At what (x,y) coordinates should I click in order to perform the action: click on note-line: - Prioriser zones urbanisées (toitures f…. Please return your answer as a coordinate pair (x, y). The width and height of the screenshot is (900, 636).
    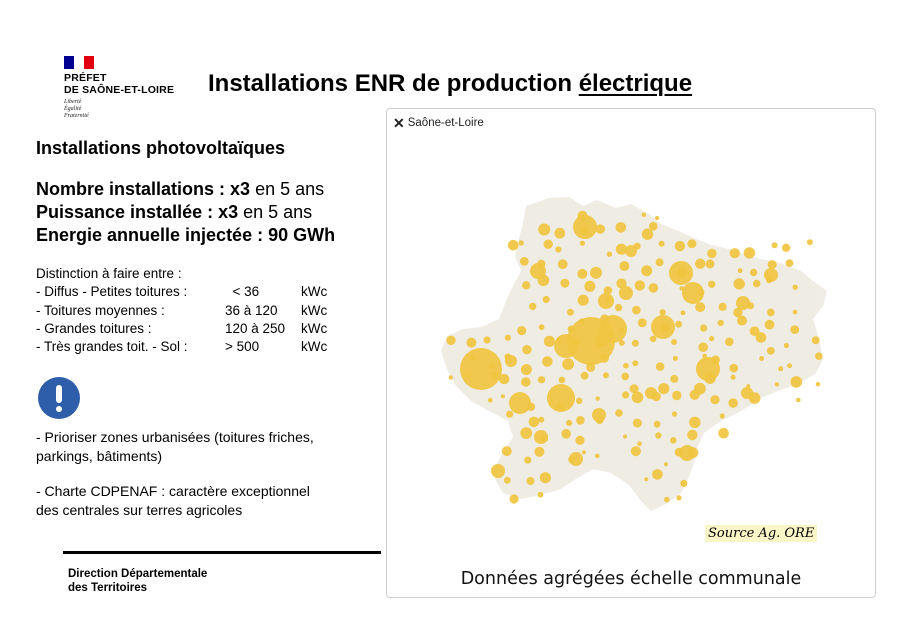
    Looking at the image, I should click on (175, 437).